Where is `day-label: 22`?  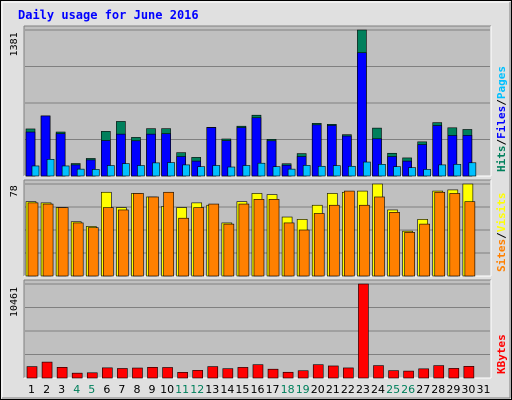
day-label: 22 is located at coordinates (348, 389).